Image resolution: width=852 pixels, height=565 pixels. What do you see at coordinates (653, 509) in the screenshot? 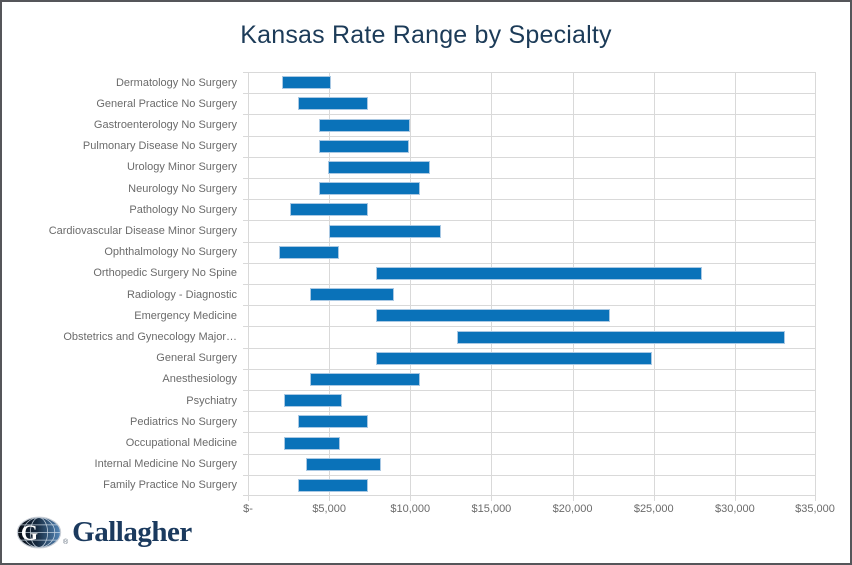
I see `x-axis-tick-label: $25,000` at bounding box center [653, 509].